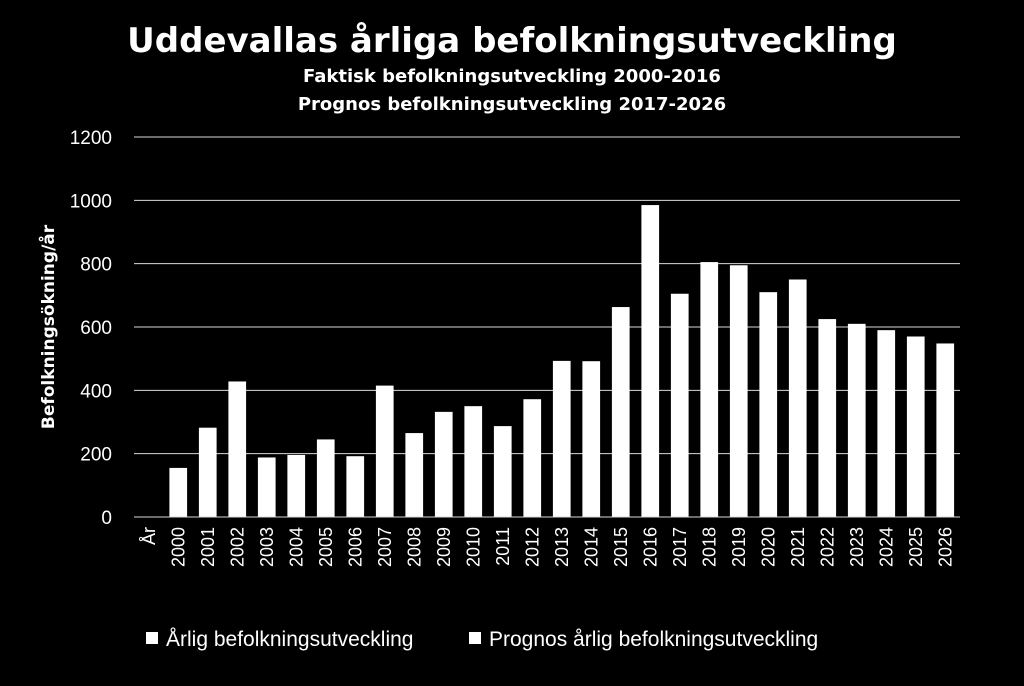  Describe the element at coordinates (561, 438) in the screenshot. I see `bar-actual-2013` at that location.